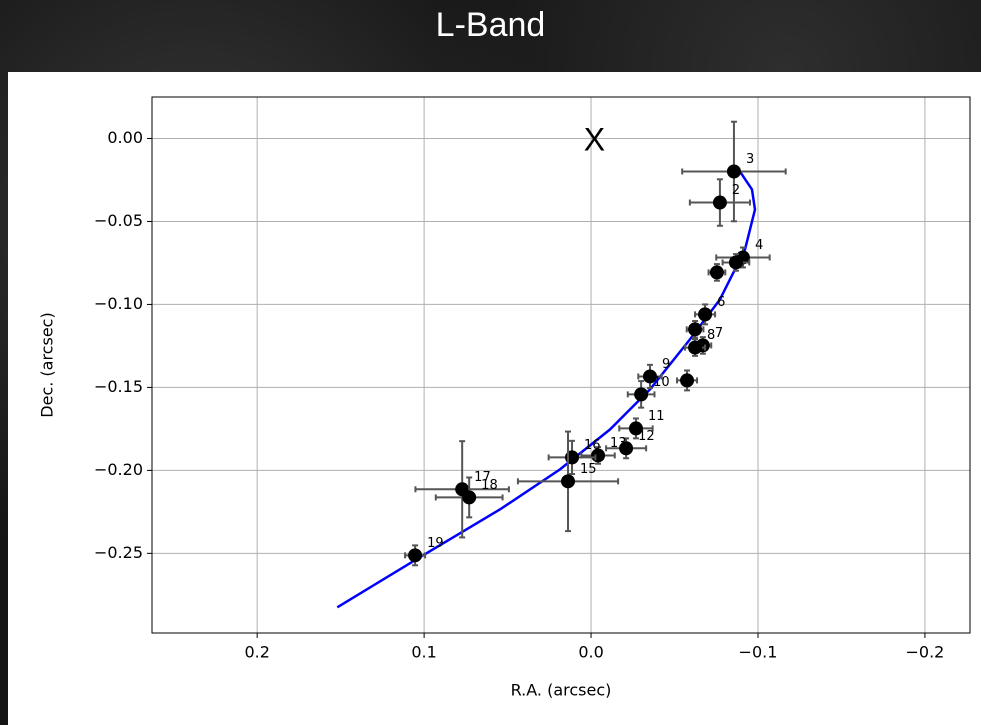 This screenshot has width=981, height=725. What do you see at coordinates (711, 335) in the screenshot?
I see `point-label: 8` at bounding box center [711, 335].